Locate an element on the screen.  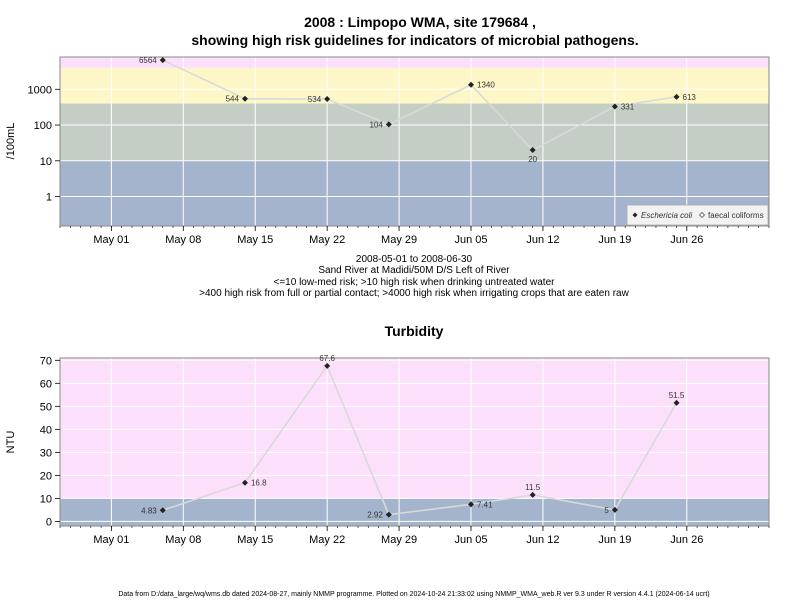
data-label: 5 is located at coordinates (606, 510).